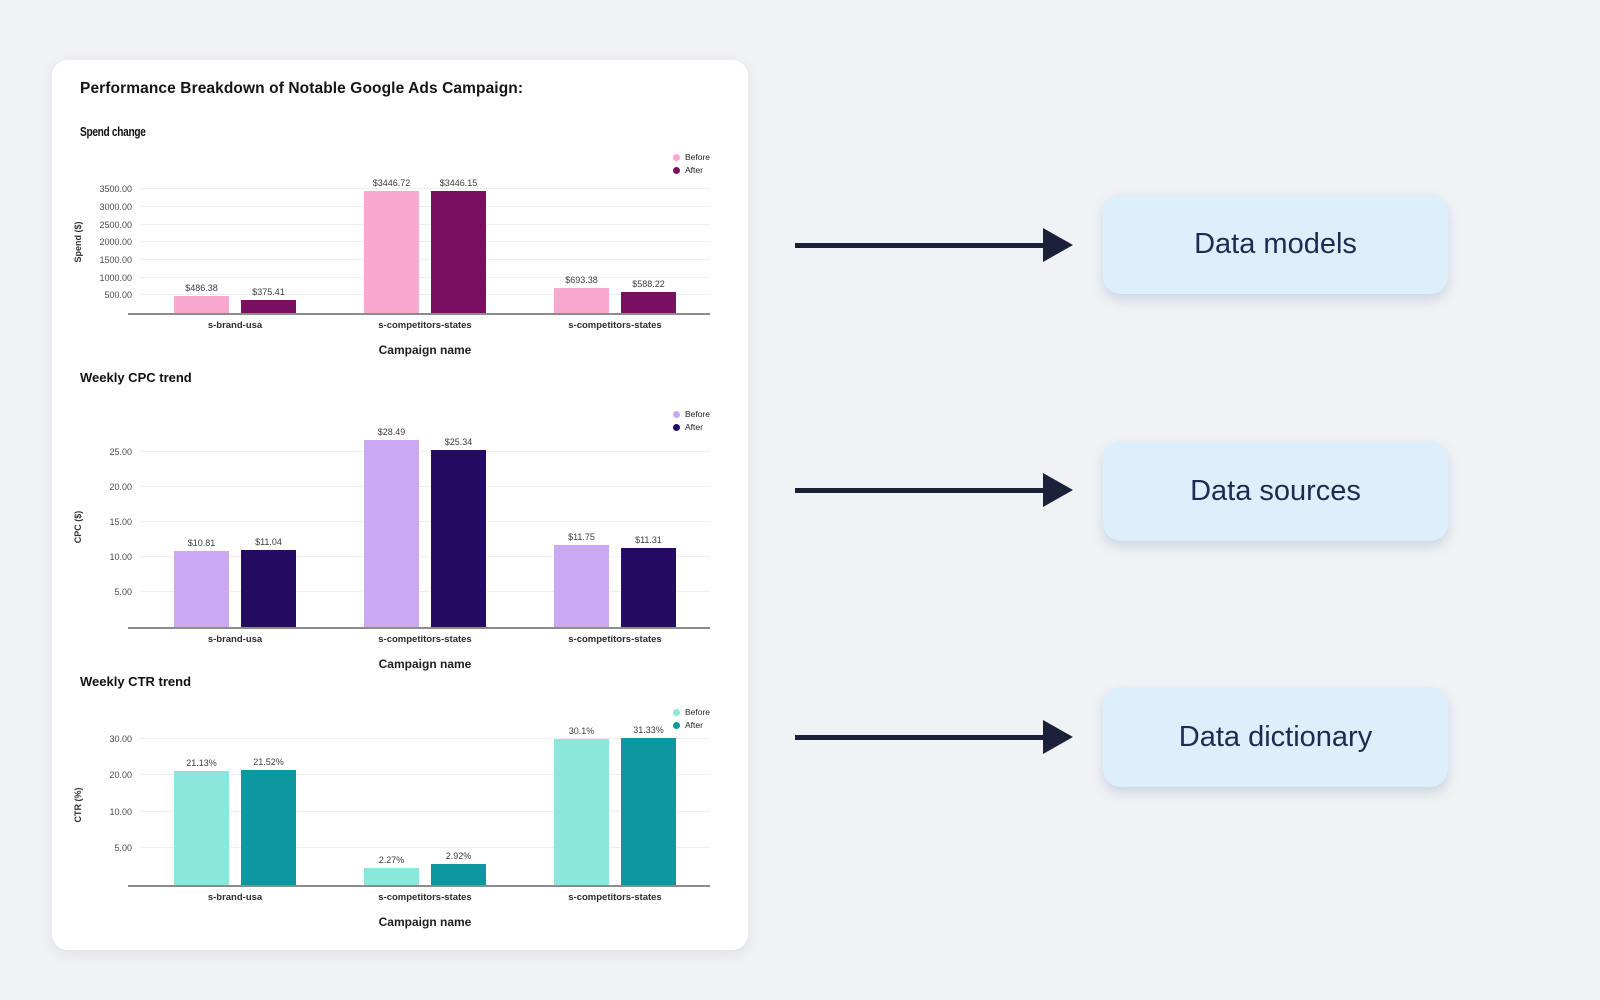 The image size is (1600, 1000). I want to click on flow-arrow-data-sources, so click(934, 490).